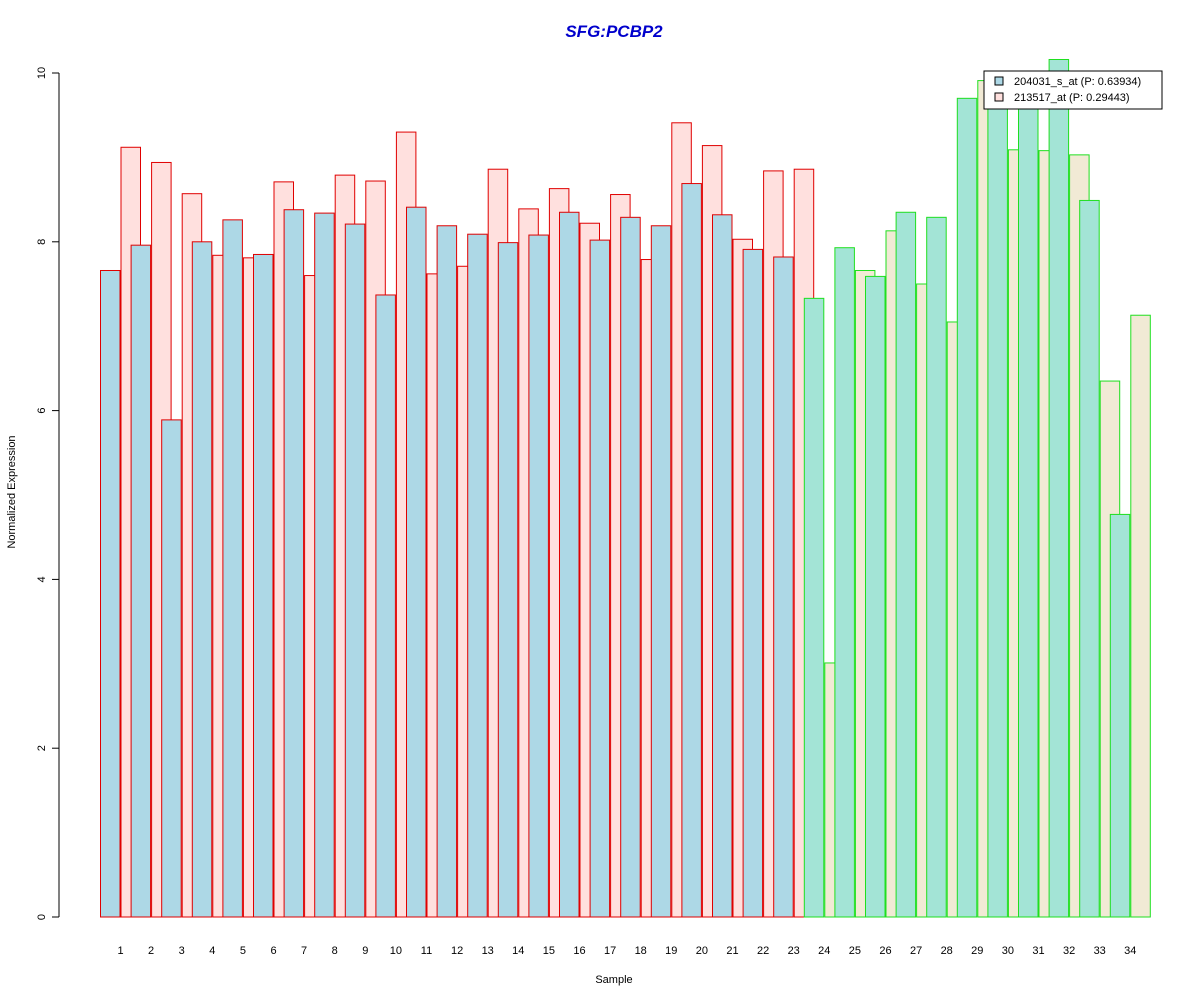 The height and width of the screenshot is (1000, 1200). What do you see at coordinates (613, 980) in the screenshot?
I see `x-axis-title: Sample` at bounding box center [613, 980].